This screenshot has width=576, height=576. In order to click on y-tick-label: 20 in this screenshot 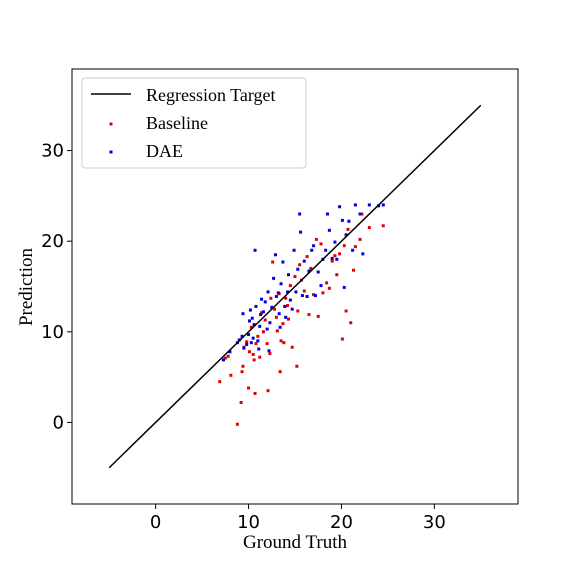, I will do `click(52, 241)`.